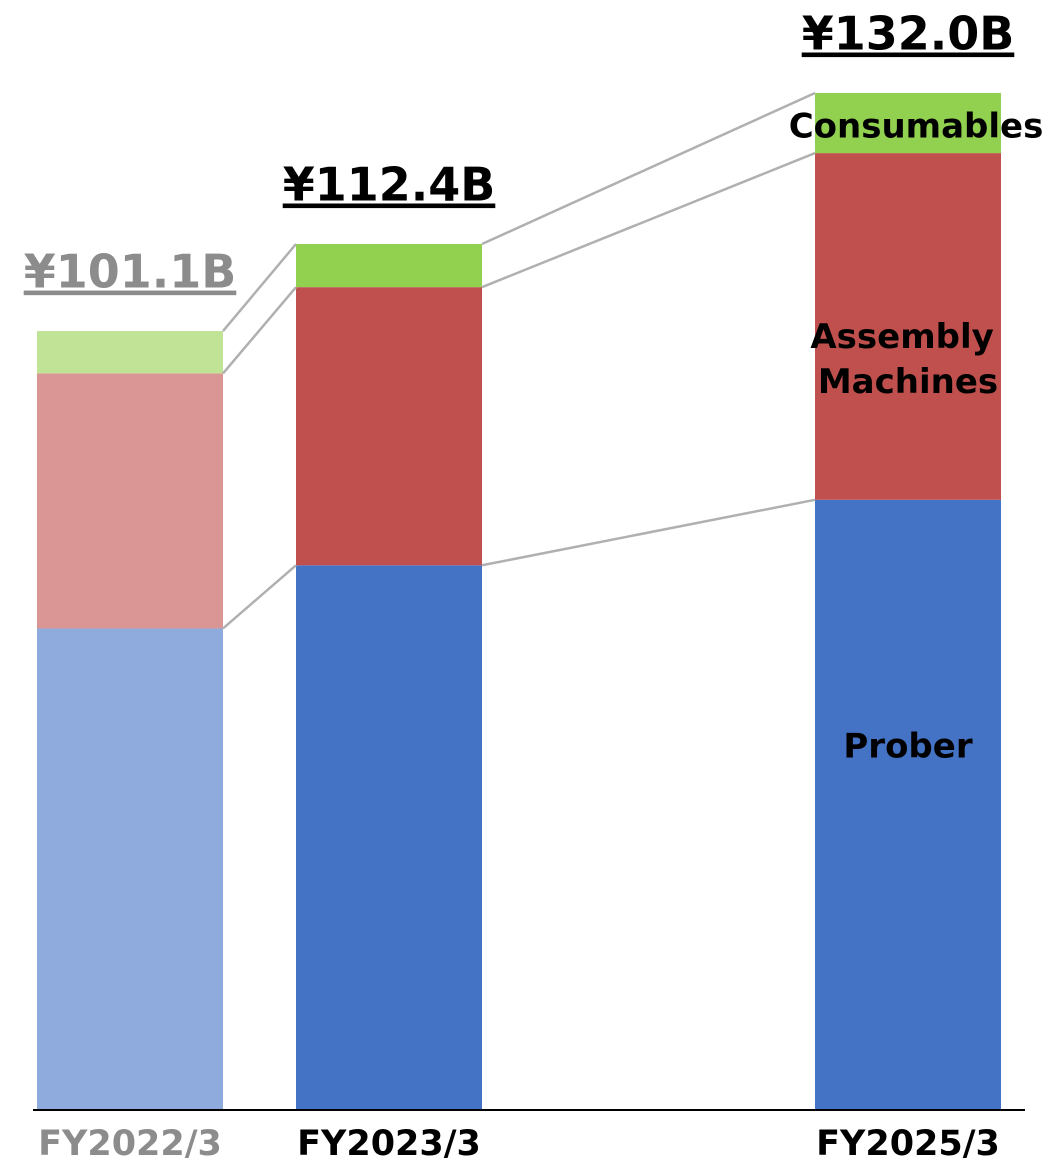 Image resolution: width=1063 pixels, height=1166 pixels. I want to click on total-label: ¥132.0B, so click(908, 34).